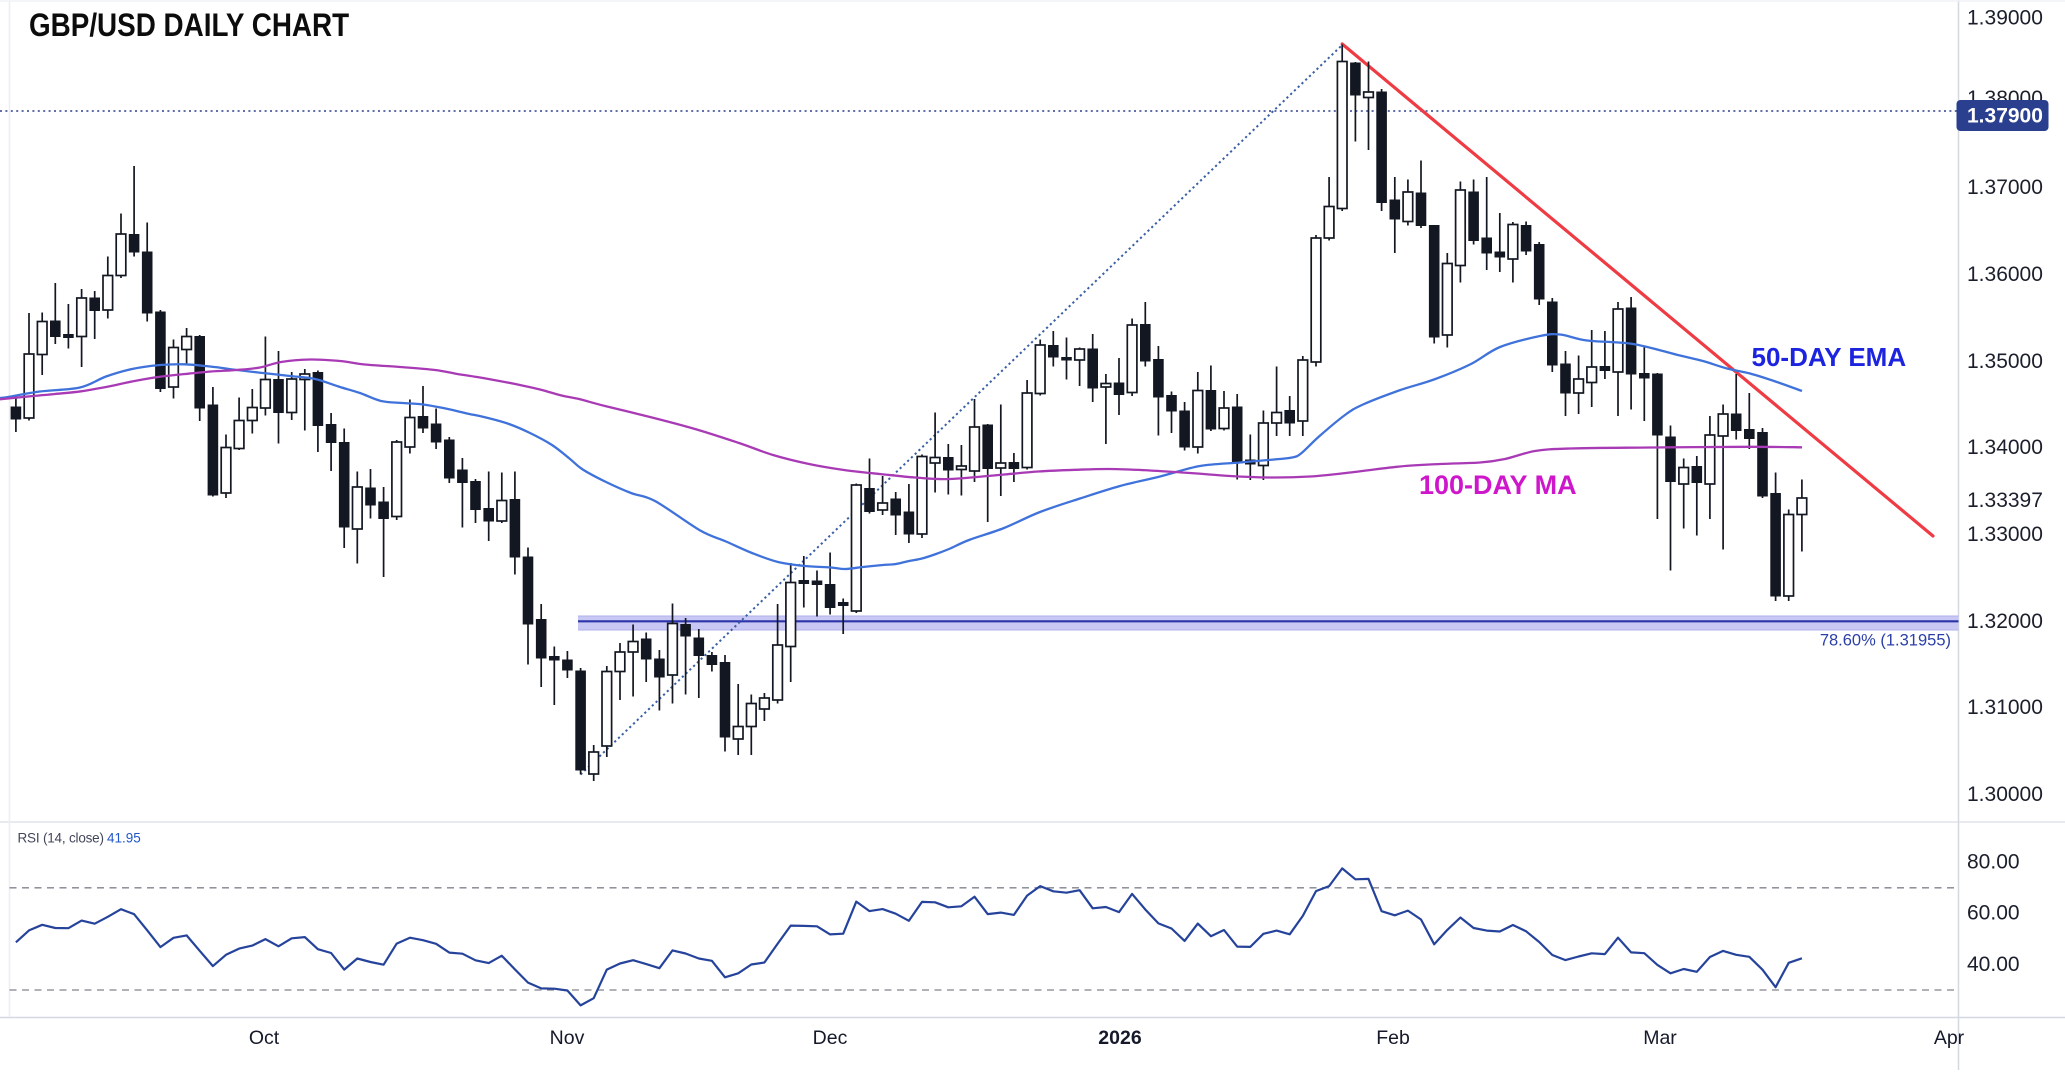  Describe the element at coordinates (1393, 1038) in the screenshot. I see `svg-text: Feb` at that location.